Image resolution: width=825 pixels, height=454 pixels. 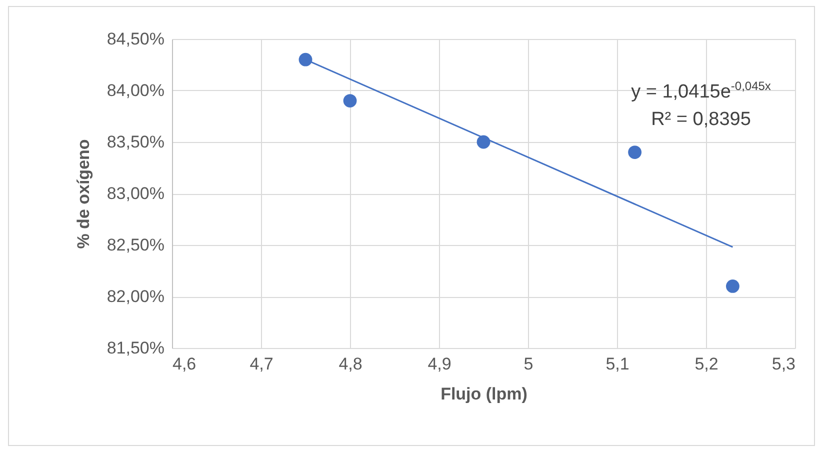 What do you see at coordinates (706, 364) in the screenshot?
I see `x-tick-label: 5,2` at bounding box center [706, 364].